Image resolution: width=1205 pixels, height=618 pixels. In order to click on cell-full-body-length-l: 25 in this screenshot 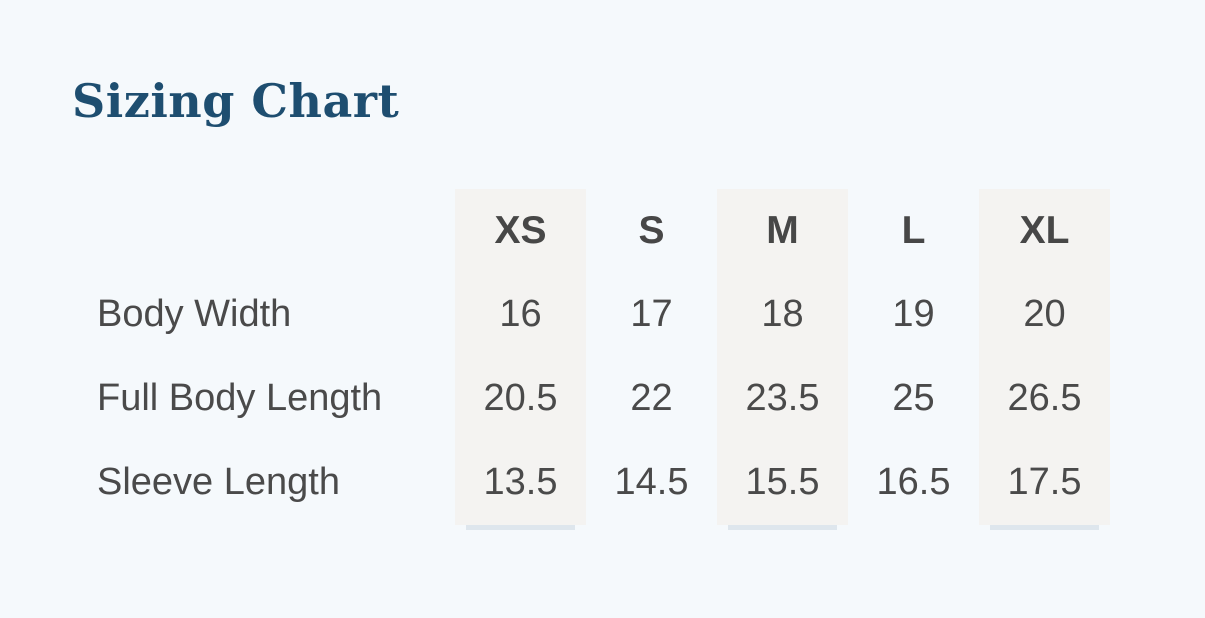, I will do `click(913, 398)`.